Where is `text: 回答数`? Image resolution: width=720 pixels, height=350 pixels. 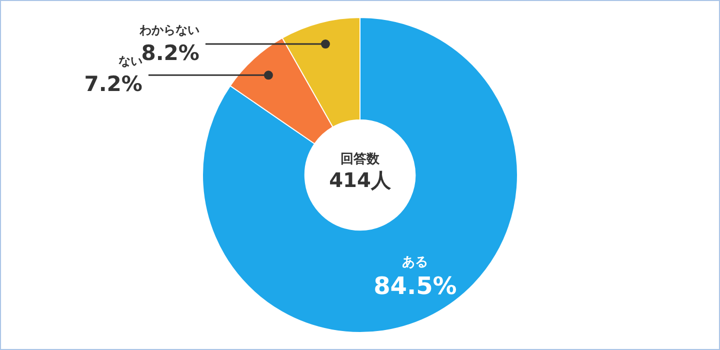 text: 回答数 is located at coordinates (360, 159).